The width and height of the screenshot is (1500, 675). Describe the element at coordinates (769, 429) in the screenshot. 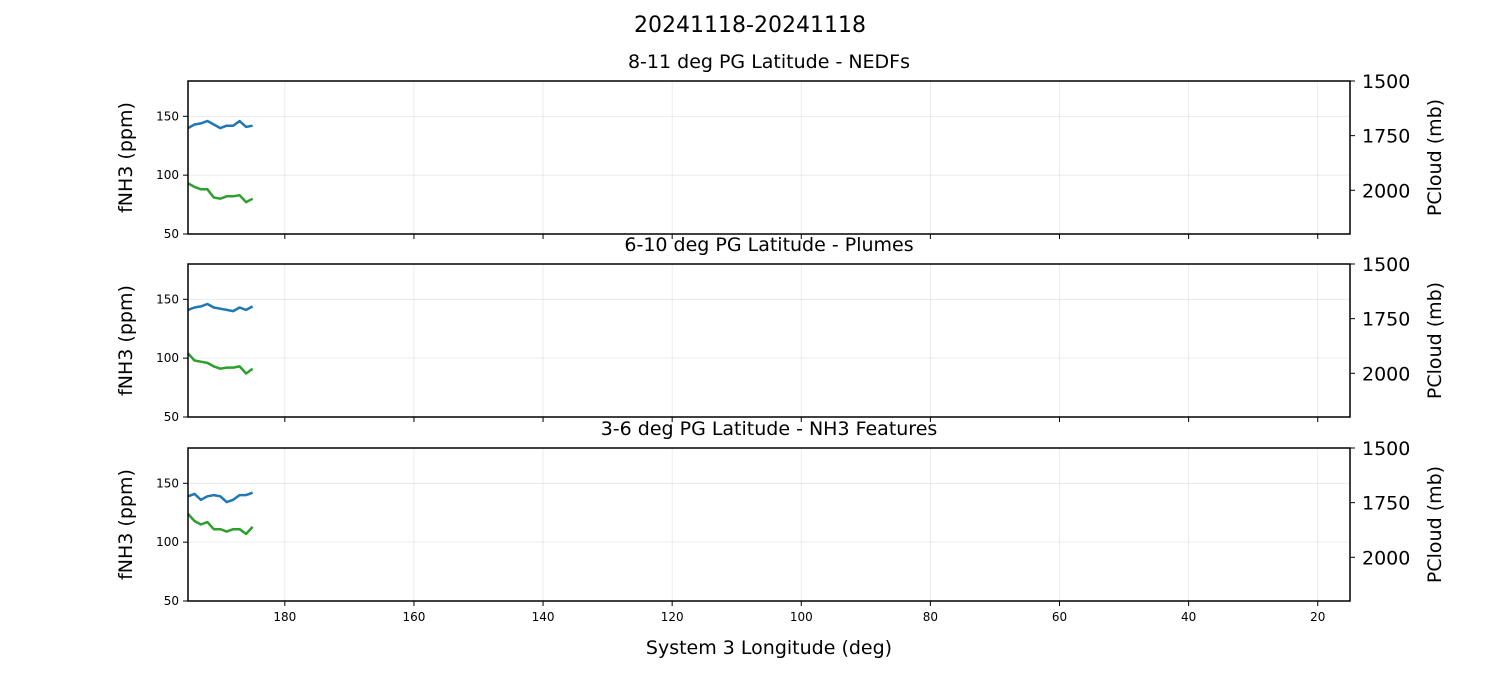

I see `subplot-title: 3-6 deg PG Latitude - NH3 Features` at that location.